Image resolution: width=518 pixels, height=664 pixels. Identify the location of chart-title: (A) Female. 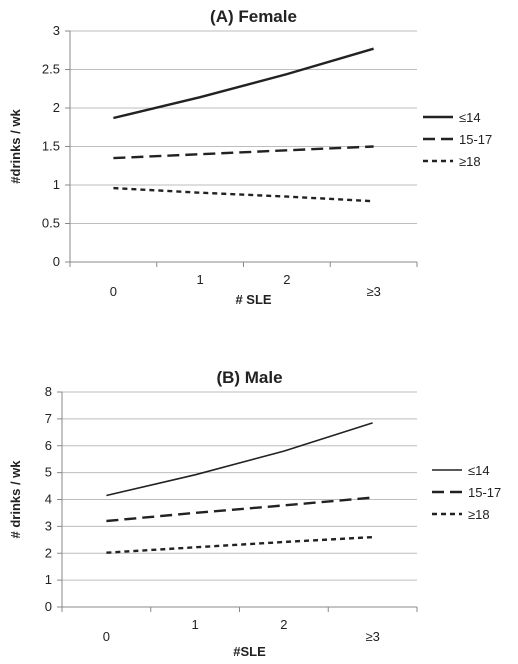
(253, 16).